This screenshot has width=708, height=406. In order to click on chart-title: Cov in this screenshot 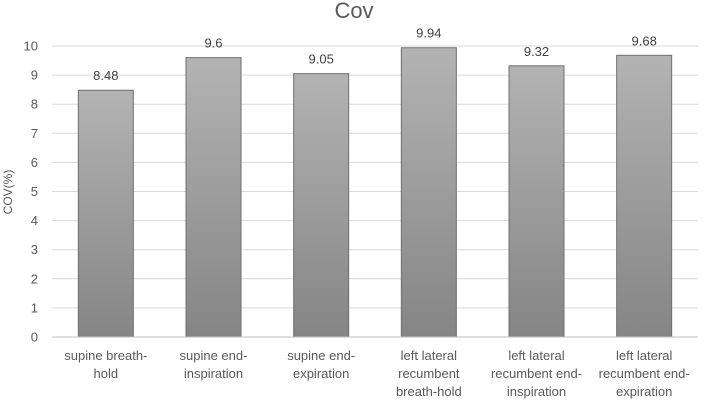, I will do `click(353, 11)`.